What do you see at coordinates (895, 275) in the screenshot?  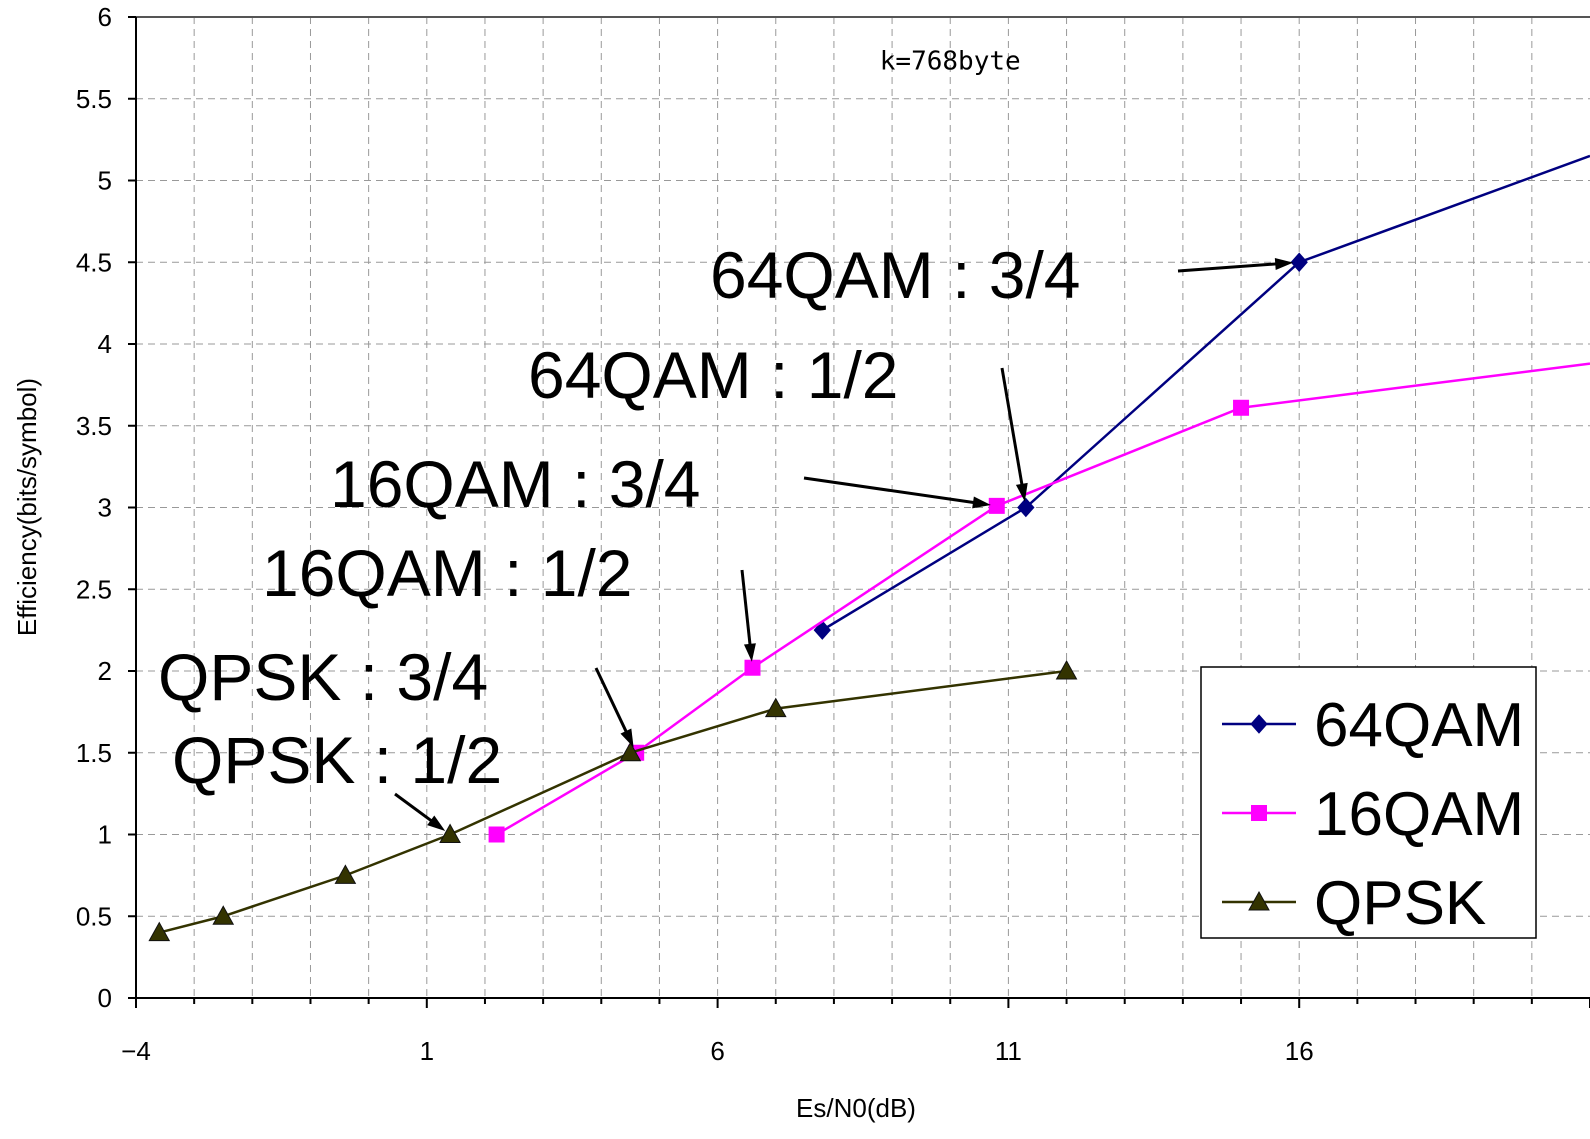 I see `callout-label: 64QAM : 3/4` at bounding box center [895, 275].